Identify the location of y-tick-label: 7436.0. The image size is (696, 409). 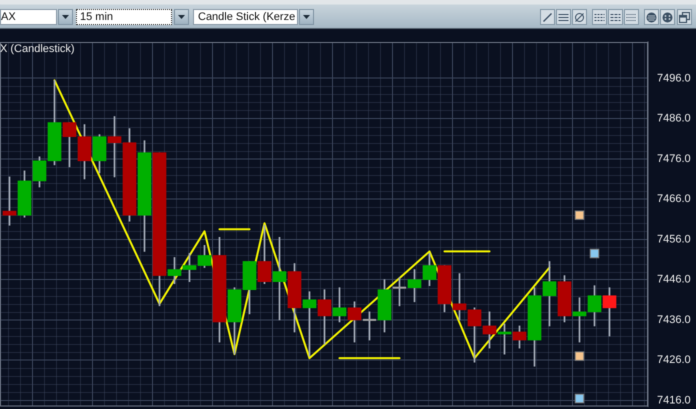
(674, 320).